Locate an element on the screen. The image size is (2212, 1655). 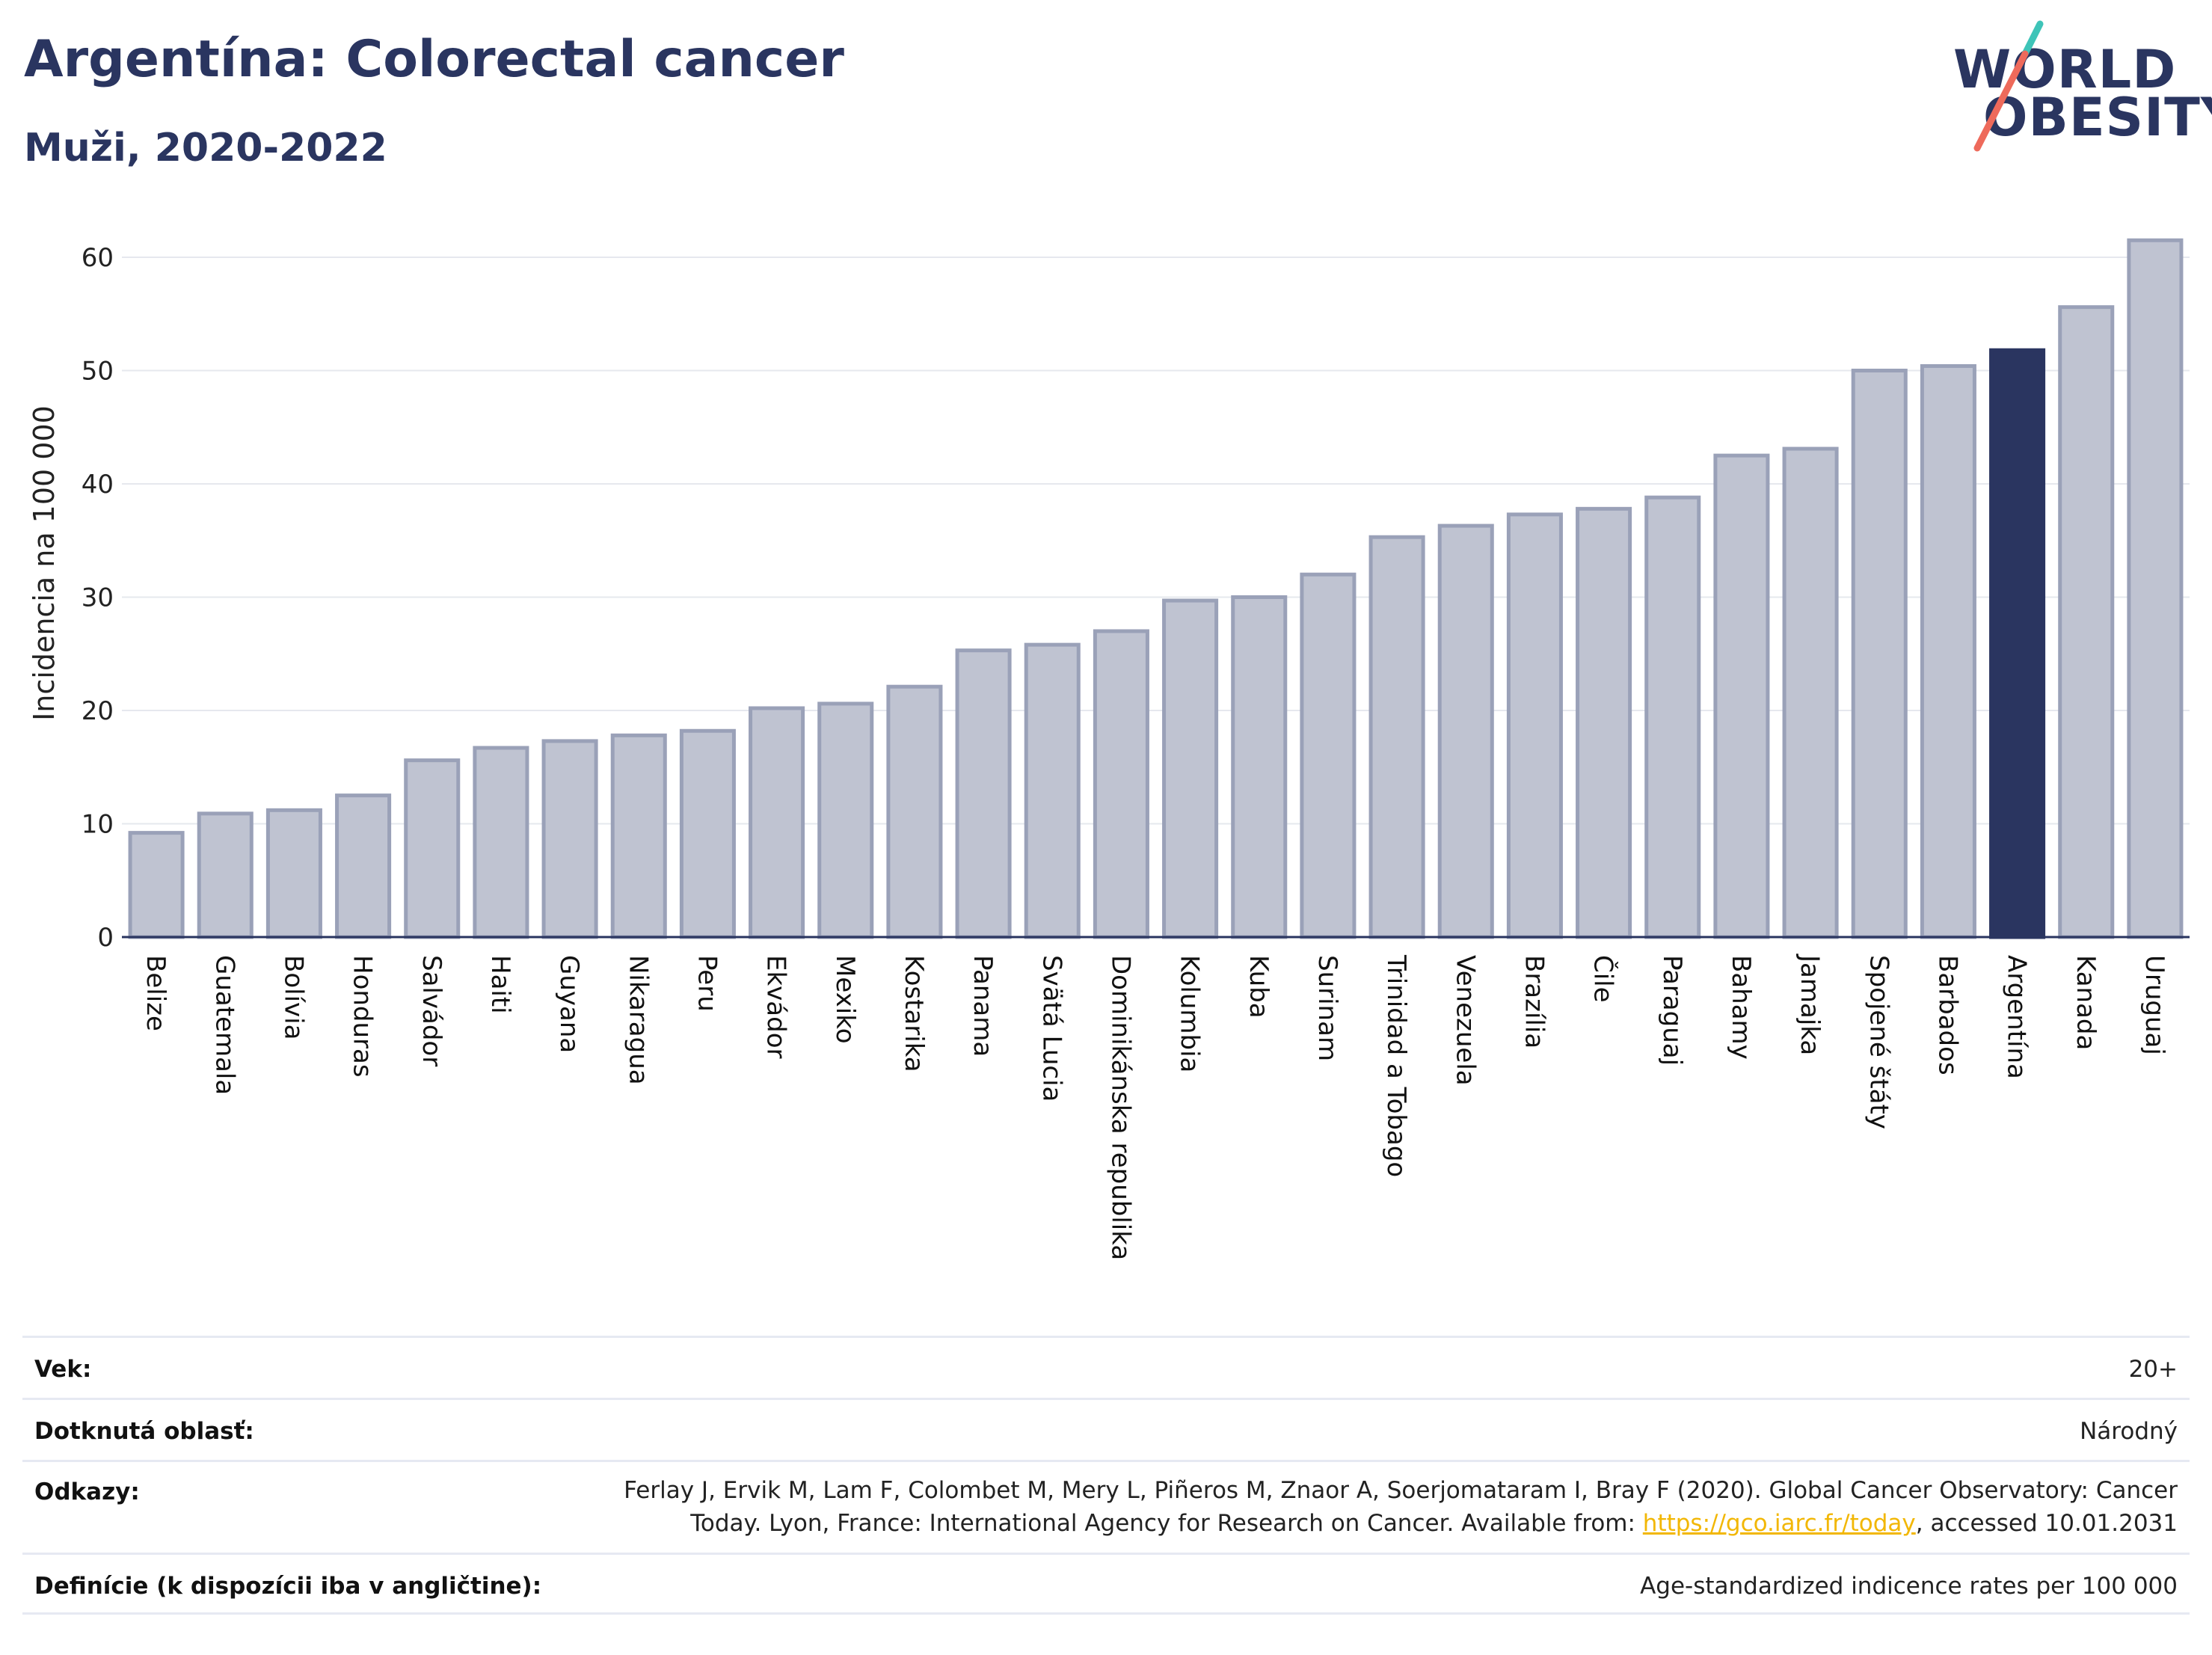
logo-slash-icon is located at coordinates (2008, 86).